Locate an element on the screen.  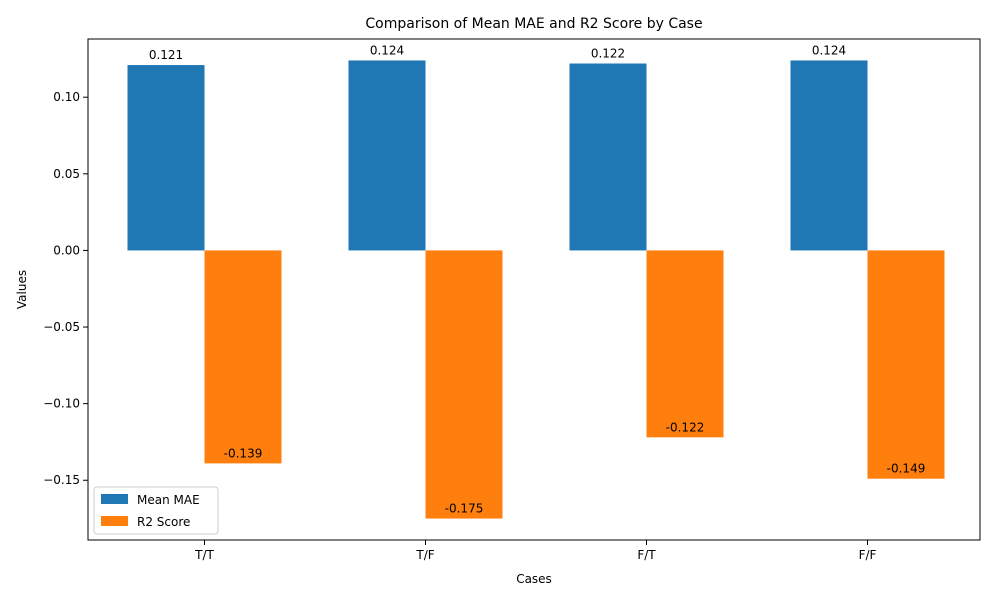
data-label-r2-score-2: -0.122 is located at coordinates (685, 427).